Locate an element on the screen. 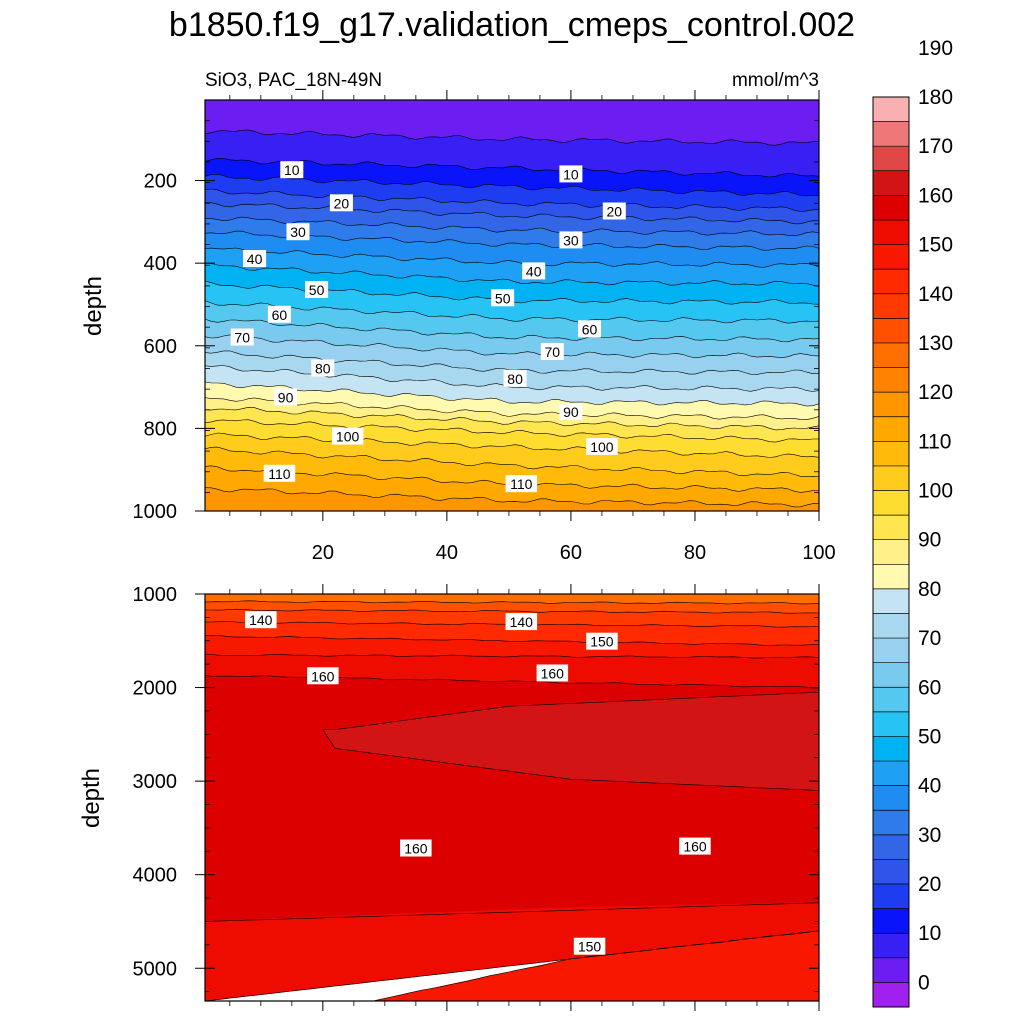  contour-label-text: 10 is located at coordinates (292, 170).